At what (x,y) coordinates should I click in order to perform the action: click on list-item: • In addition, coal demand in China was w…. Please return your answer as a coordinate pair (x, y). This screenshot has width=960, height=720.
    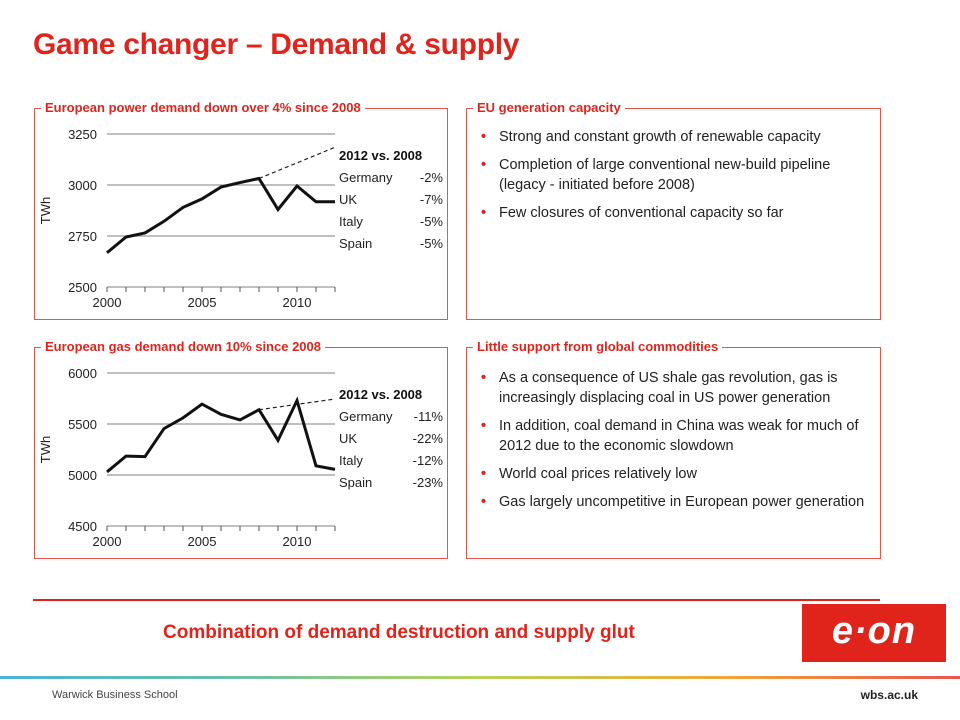
    Looking at the image, I should click on (670, 436).